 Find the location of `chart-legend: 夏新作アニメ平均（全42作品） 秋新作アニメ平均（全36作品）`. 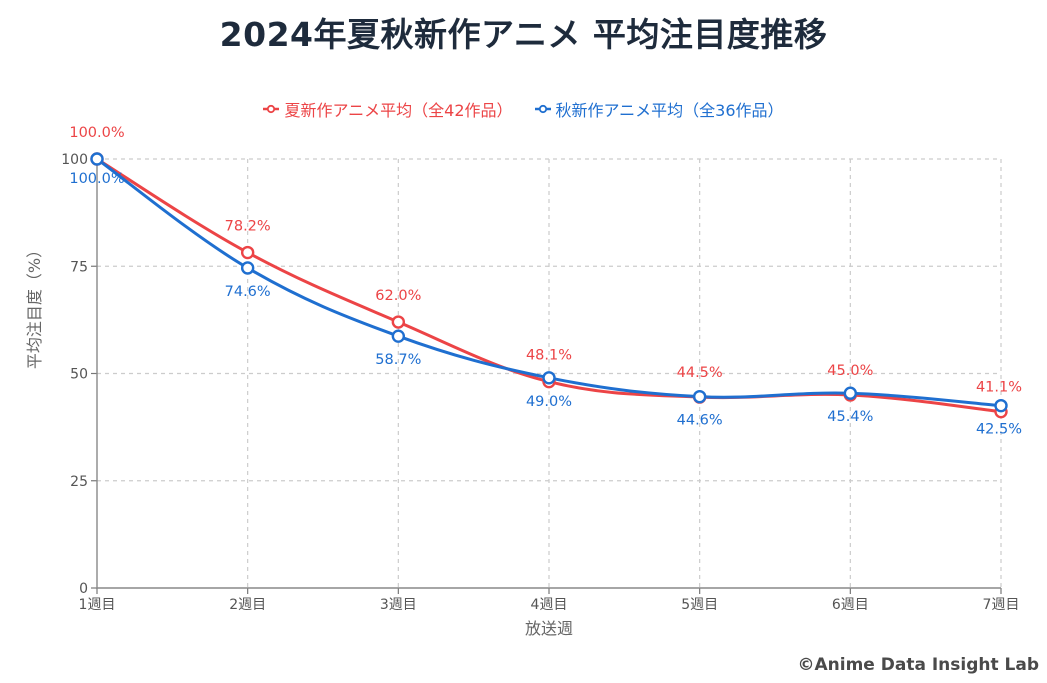

chart-legend: 夏新作アニメ平均（全42作品） 秋新作アニメ平均（全36作品） is located at coordinates (523, 109).